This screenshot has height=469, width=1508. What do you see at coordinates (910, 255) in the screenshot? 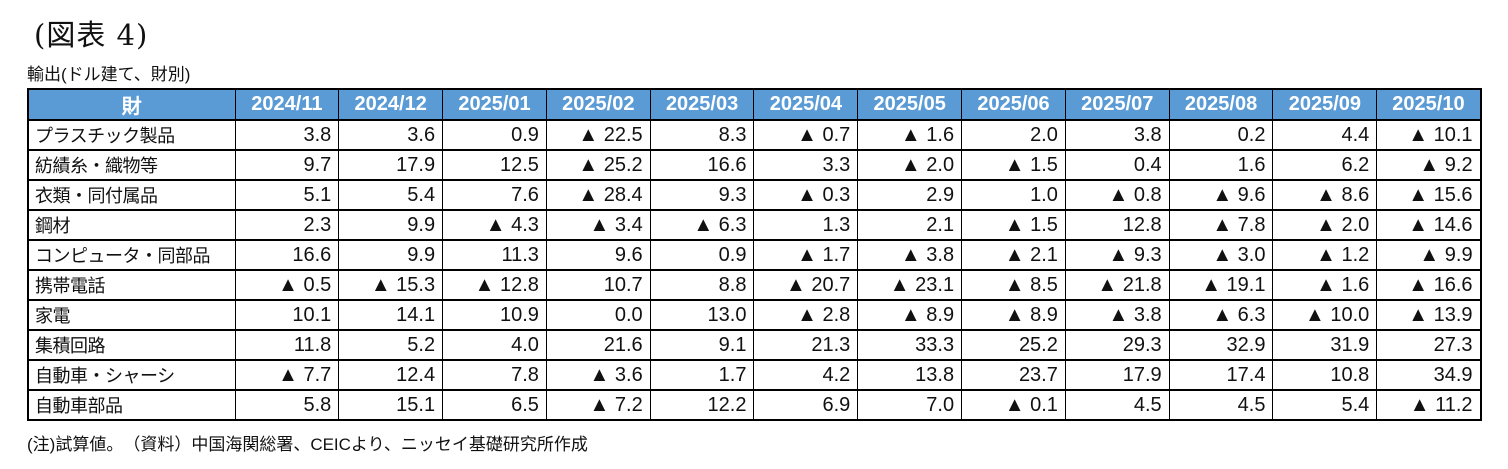
I see `value-cell: ▲ 3.8` at bounding box center [910, 255].